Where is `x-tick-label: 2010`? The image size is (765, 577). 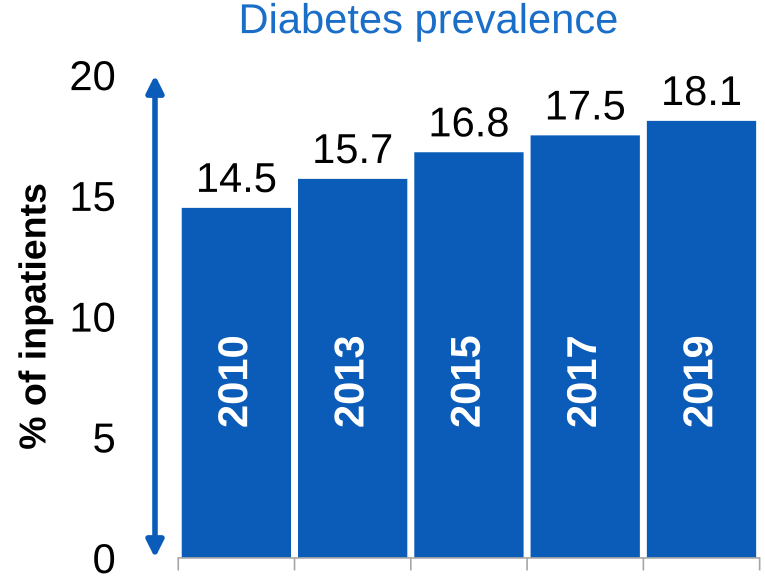
x-tick-label: 2010 is located at coordinates (233, 382).